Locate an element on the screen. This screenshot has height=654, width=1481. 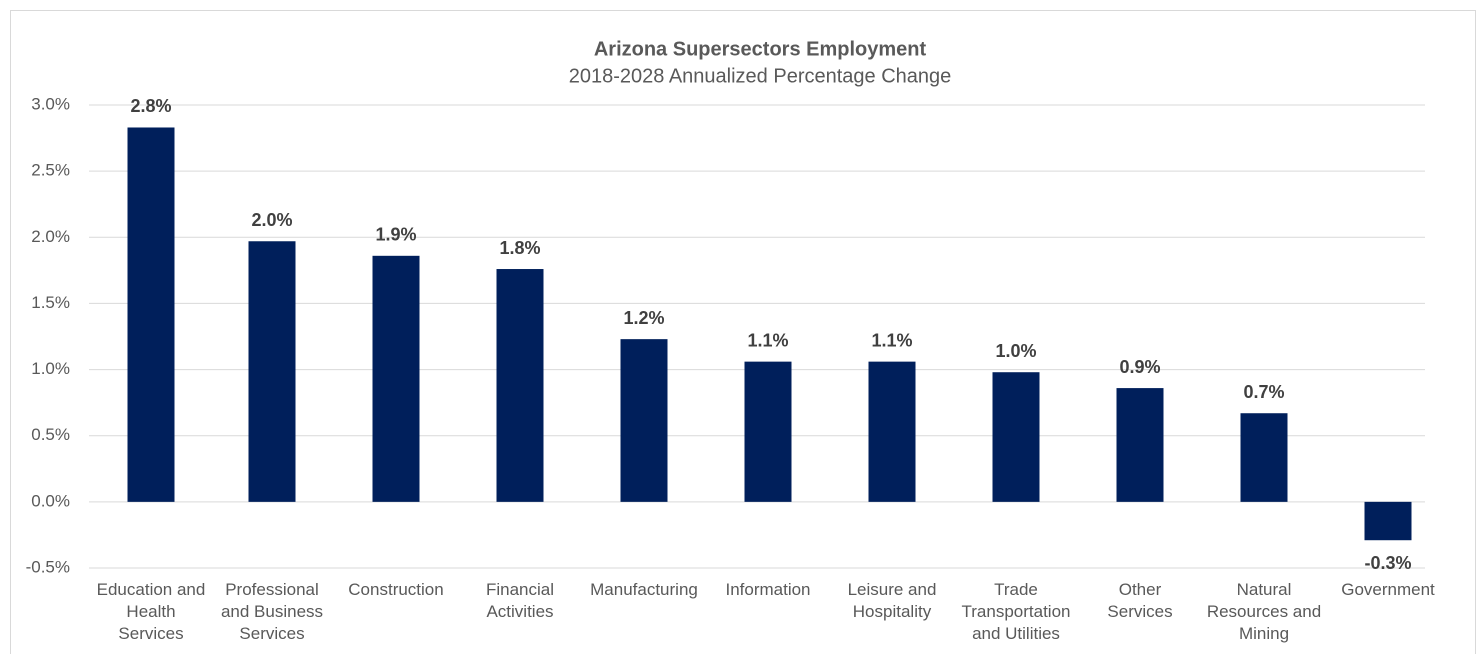
x-tick-label: Leisure and Hospitality is located at coordinates (892, 600).